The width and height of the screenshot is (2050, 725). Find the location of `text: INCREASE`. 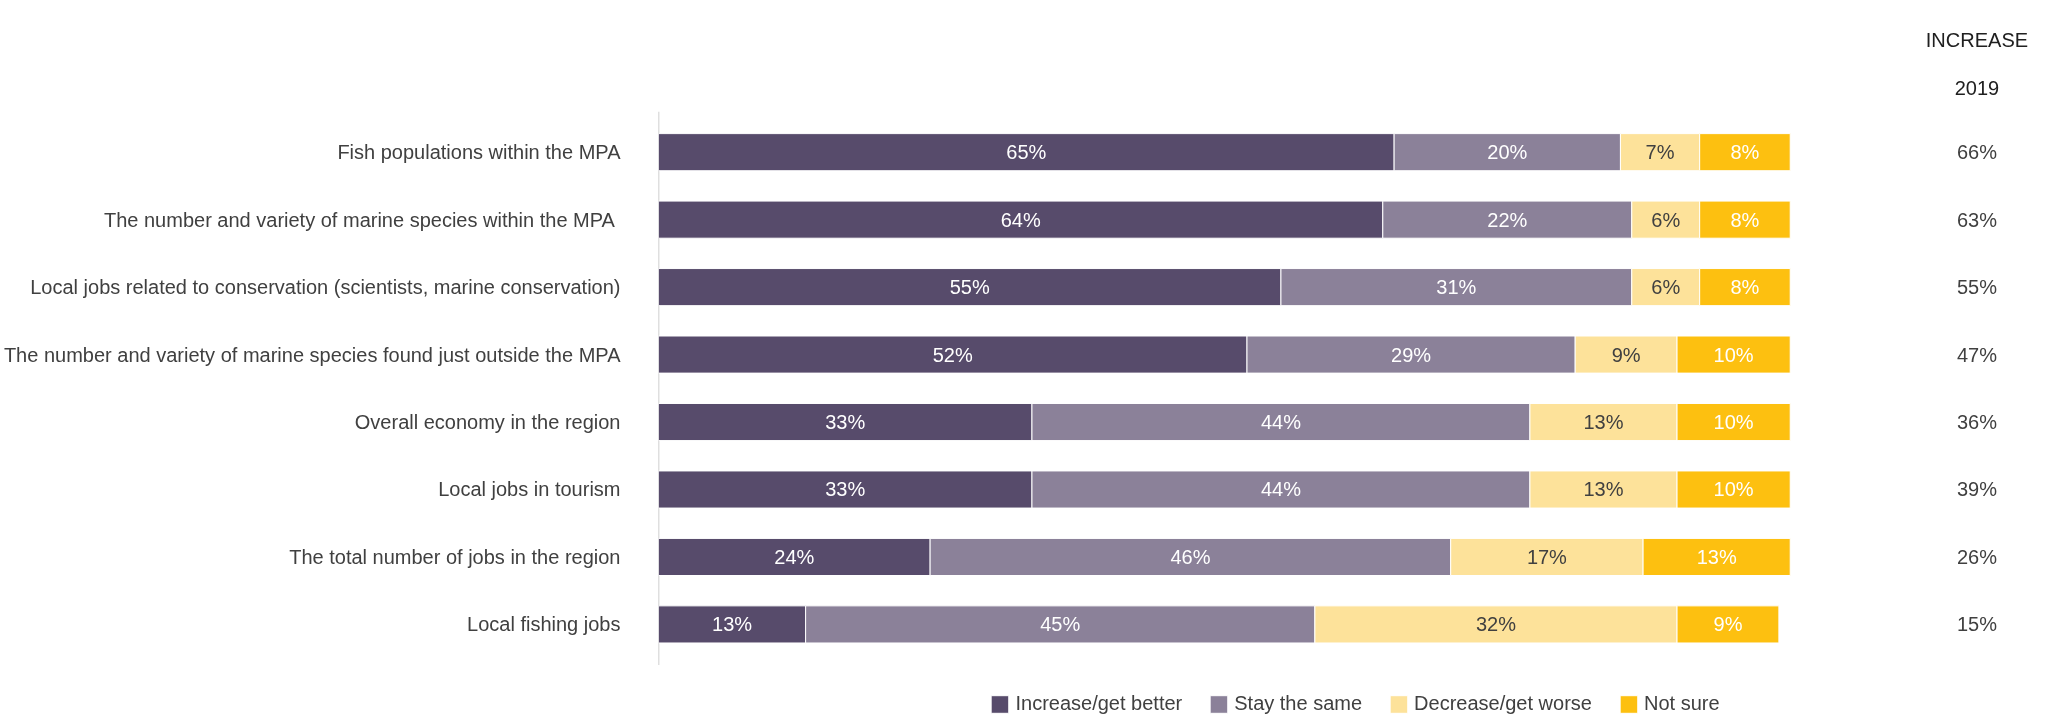

text: INCREASE is located at coordinates (1977, 39).